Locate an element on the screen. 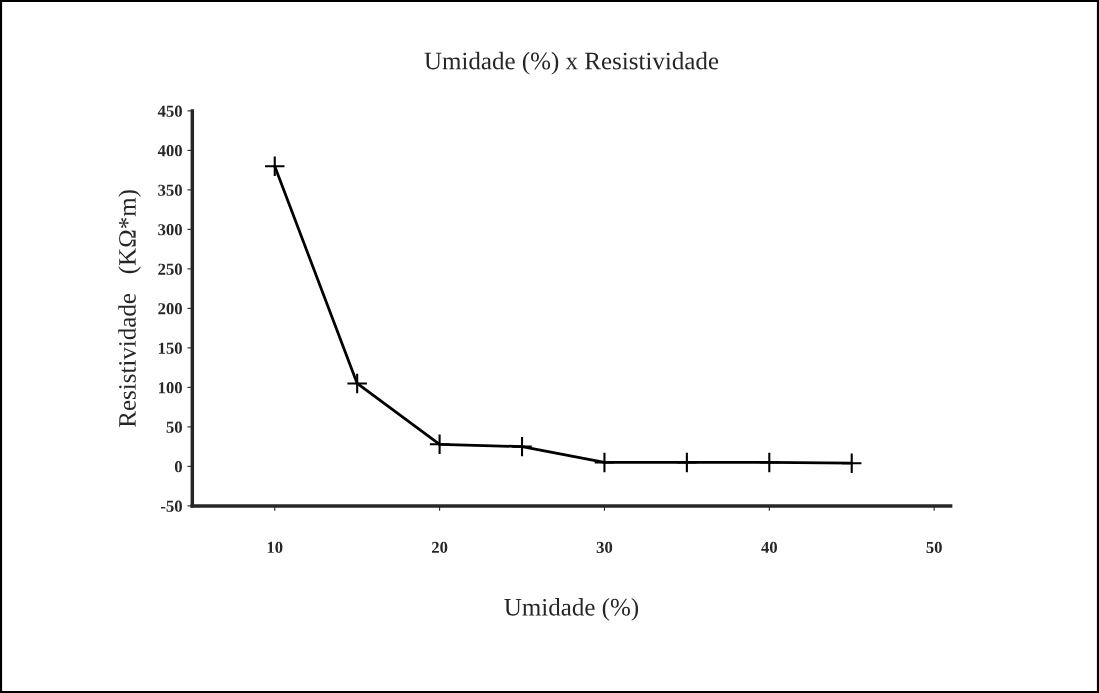 This screenshot has width=1099, height=693. y-tick-label: 100 is located at coordinates (170, 388).